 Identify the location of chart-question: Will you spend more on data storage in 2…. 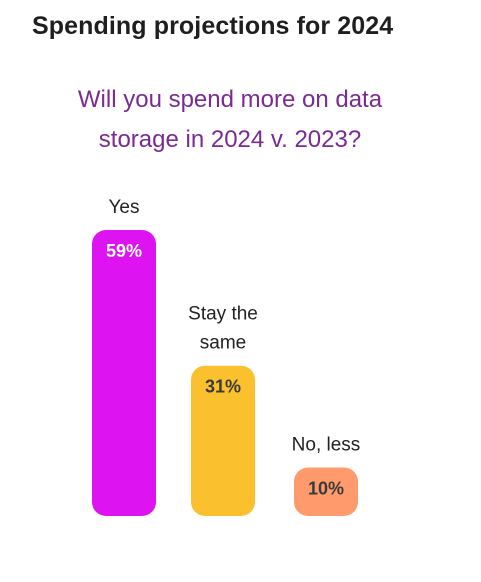
(230, 120).